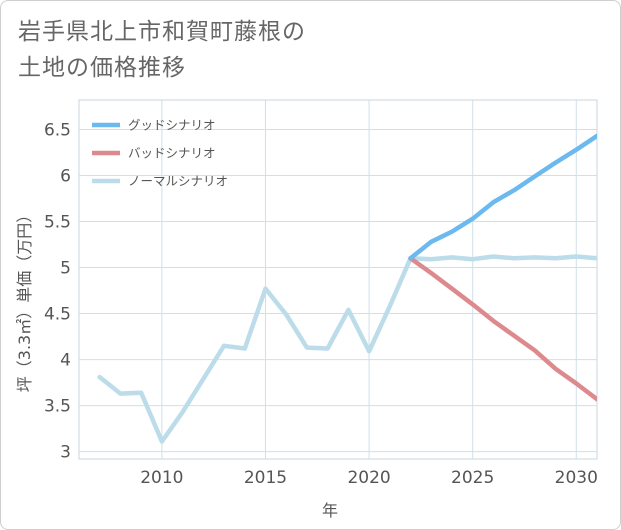  I want to click on chart-title-line-2: 土地の価格推移, so click(102, 68).